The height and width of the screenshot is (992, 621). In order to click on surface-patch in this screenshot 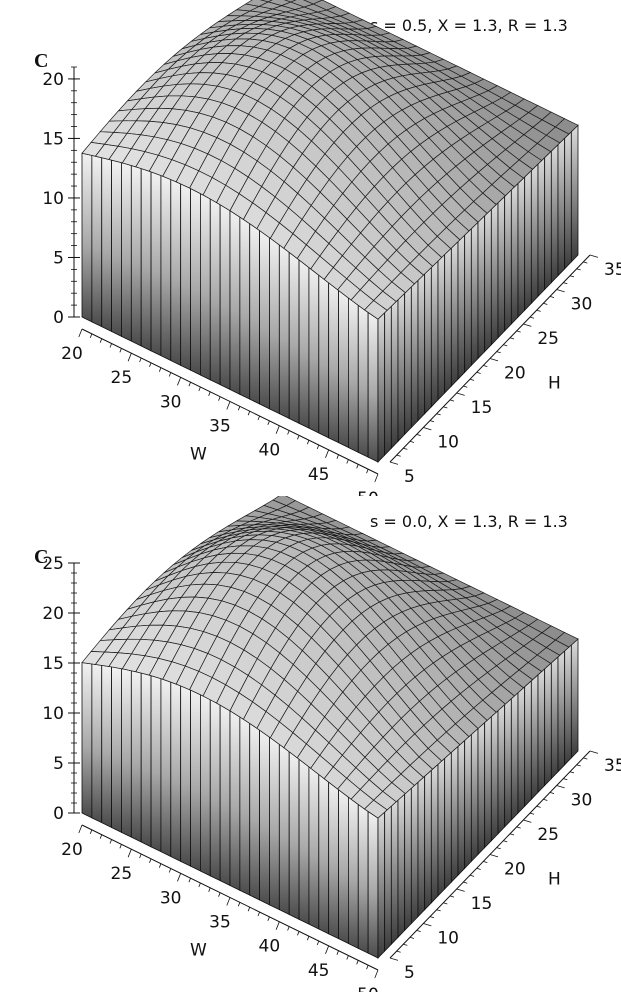, I will do `click(375, 809)`.